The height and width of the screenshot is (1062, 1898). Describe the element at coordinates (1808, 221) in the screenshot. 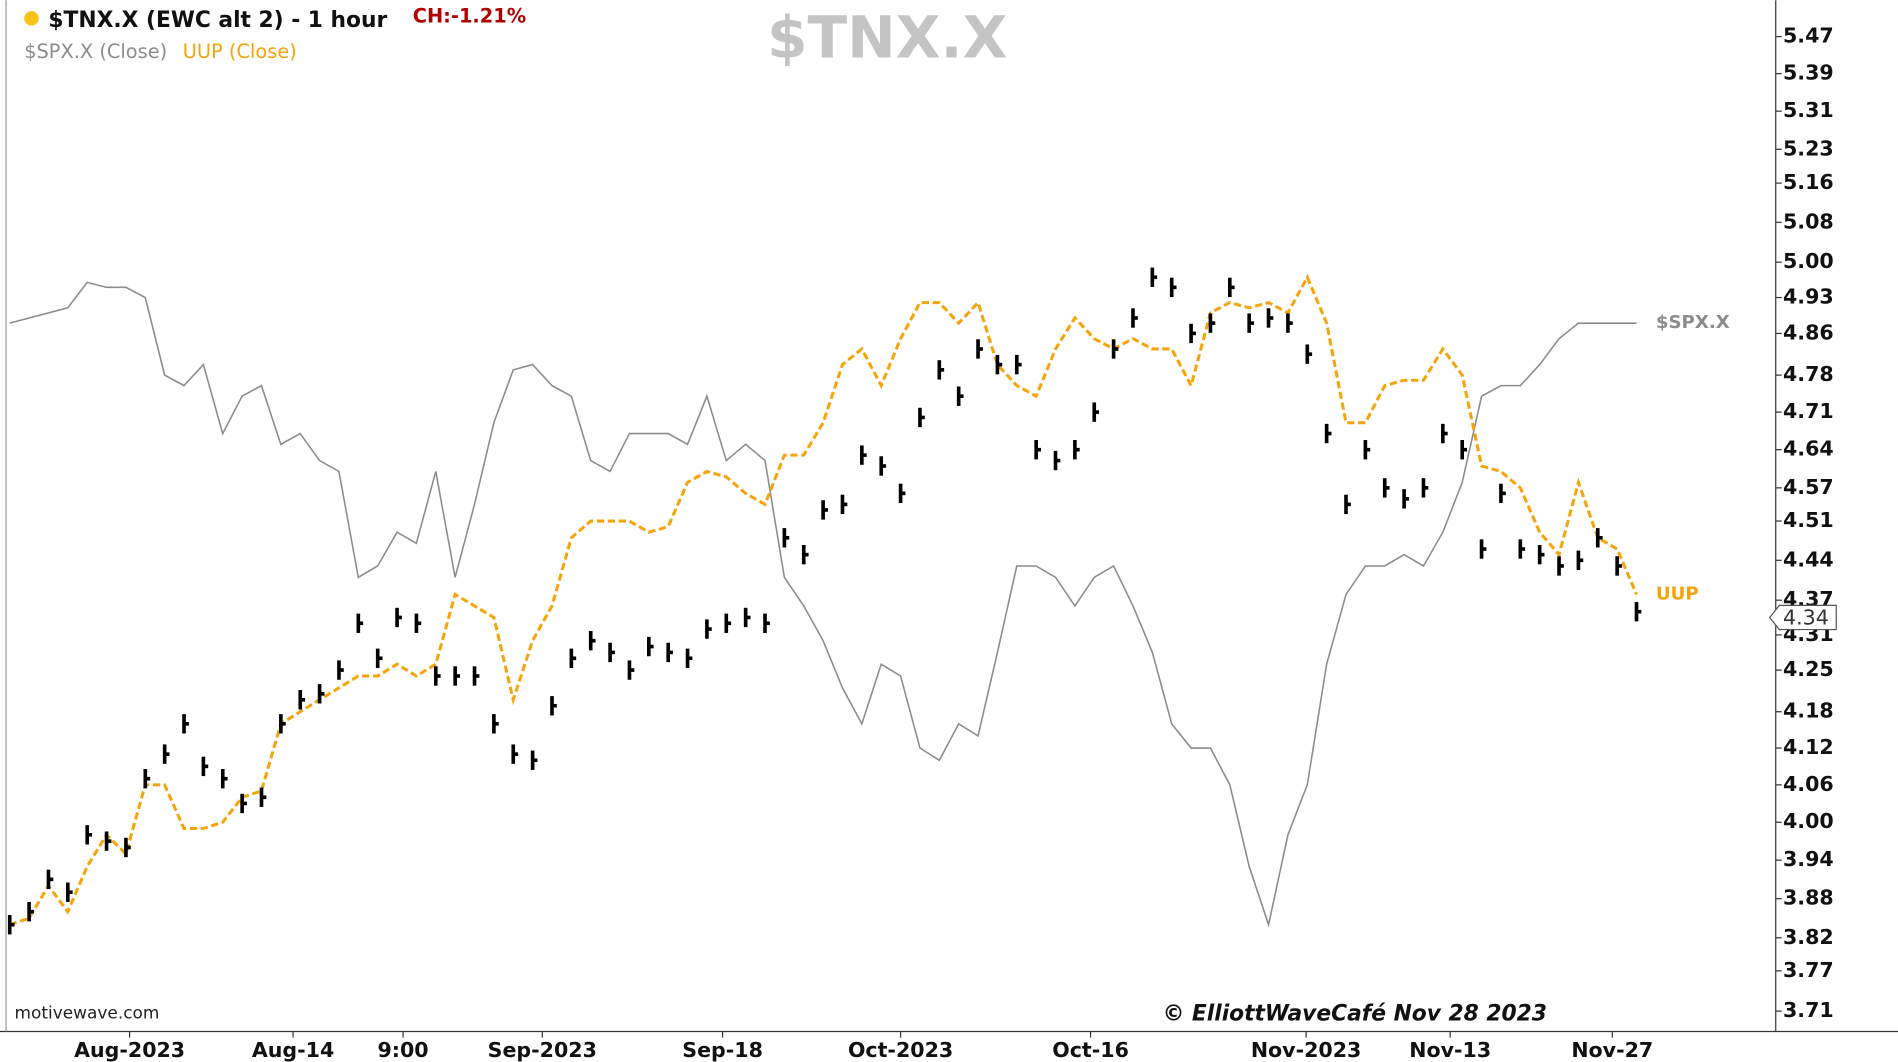

I see `y-tick-label: 5.08` at that location.